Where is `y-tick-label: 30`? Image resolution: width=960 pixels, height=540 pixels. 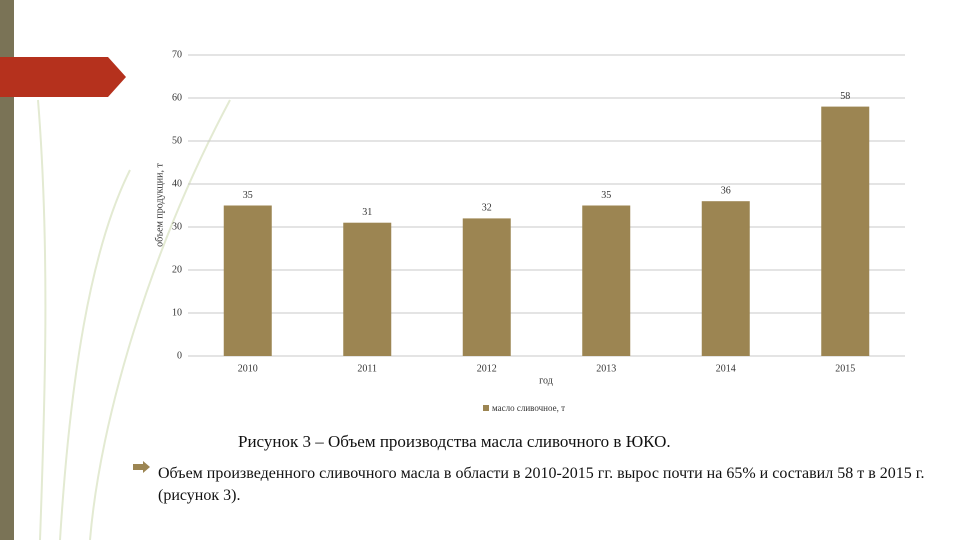
y-tick-label: 30 is located at coordinates (177, 226).